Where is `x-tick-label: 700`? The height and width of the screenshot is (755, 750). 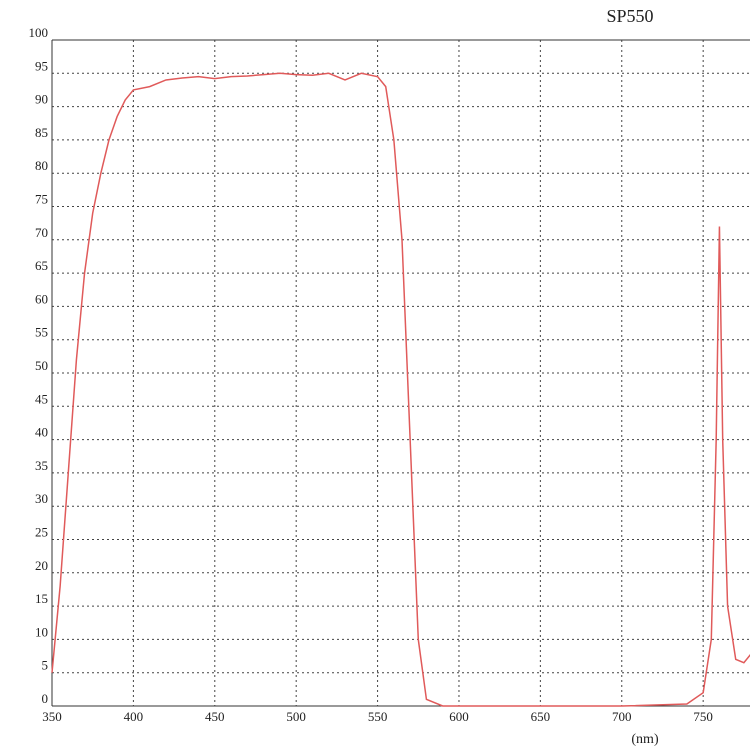 x-tick-label: 700 is located at coordinates (622, 716).